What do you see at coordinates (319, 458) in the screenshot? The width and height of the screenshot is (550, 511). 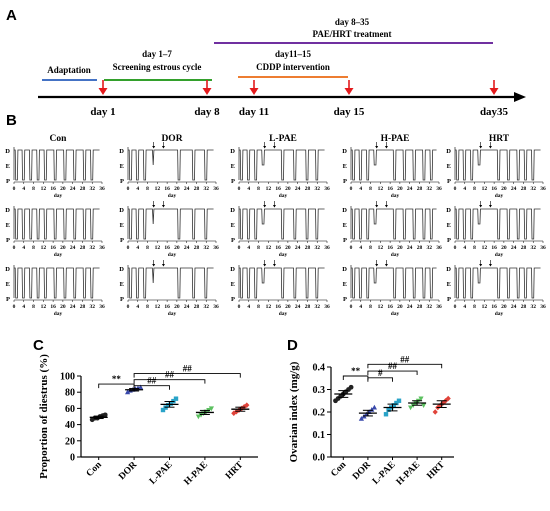 I see `y-tick-label: 0.0` at bounding box center [319, 458].